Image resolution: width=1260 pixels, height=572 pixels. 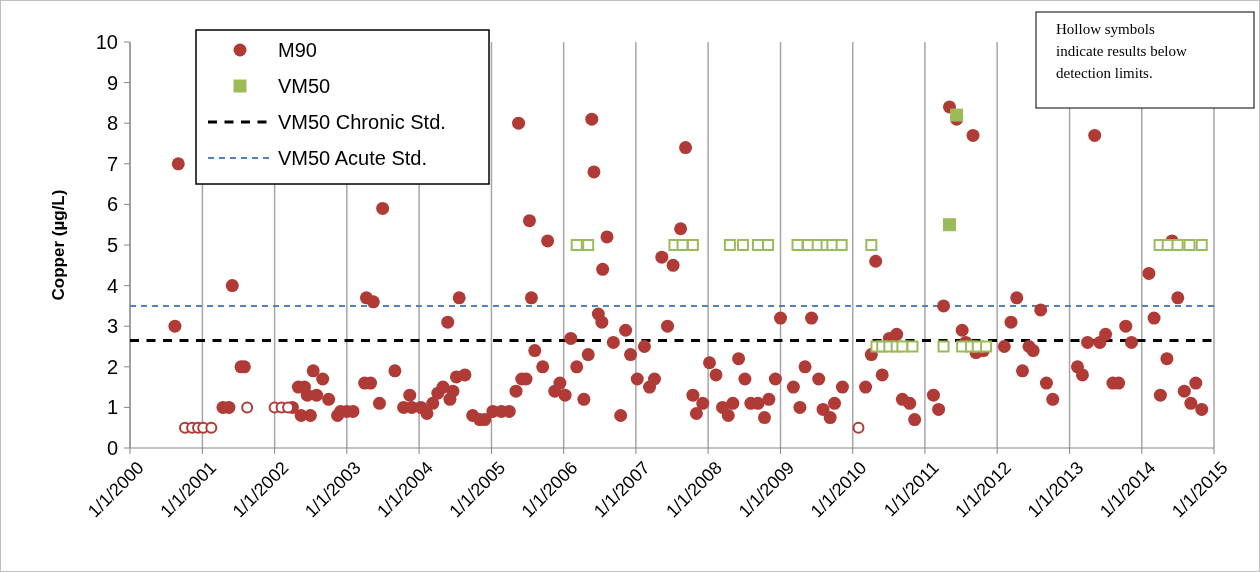 I want to click on y-tick-label: 0, so click(x=112, y=448).